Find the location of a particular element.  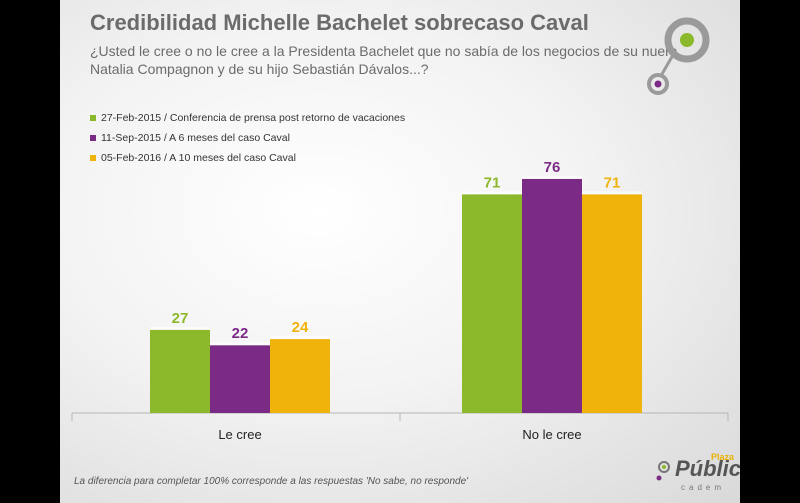

brand-circles-logo is located at coordinates (678, 56).